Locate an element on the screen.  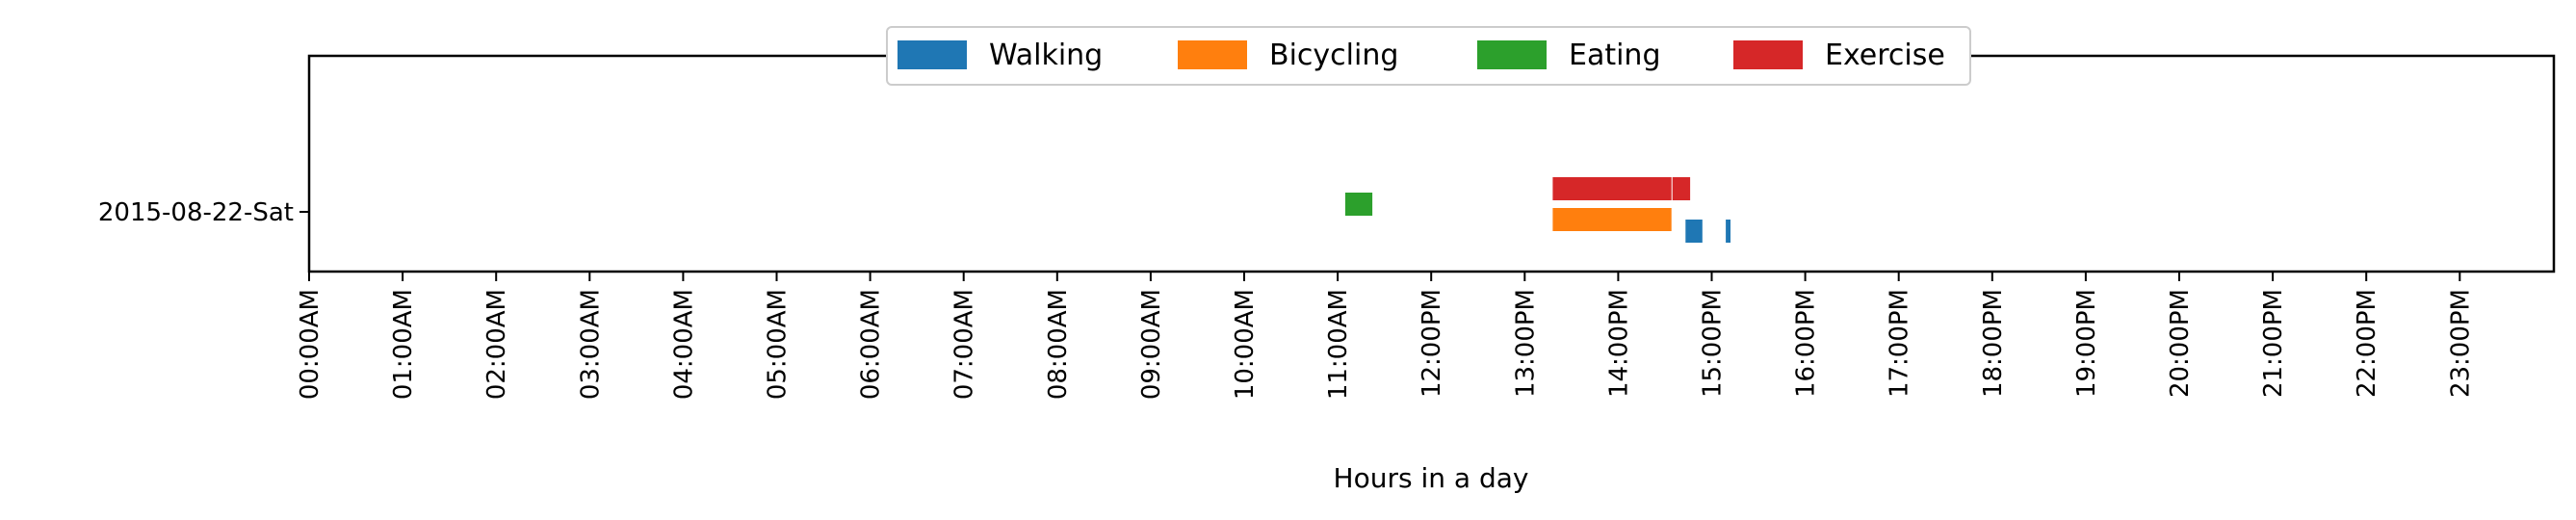
x-tick-label: 08:00AM is located at coordinates (1058, 345).